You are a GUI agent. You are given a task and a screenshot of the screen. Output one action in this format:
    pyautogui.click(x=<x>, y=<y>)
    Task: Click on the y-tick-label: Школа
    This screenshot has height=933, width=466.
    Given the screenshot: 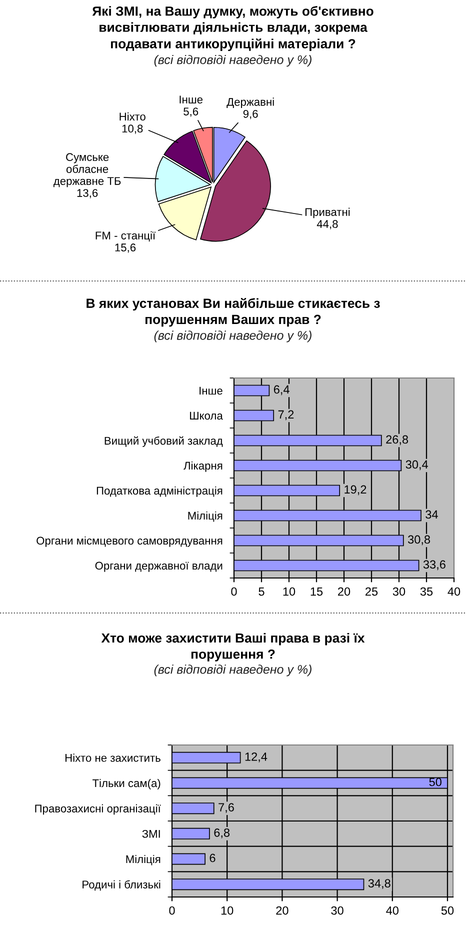 What is the action you would take?
    pyautogui.click(x=206, y=416)
    